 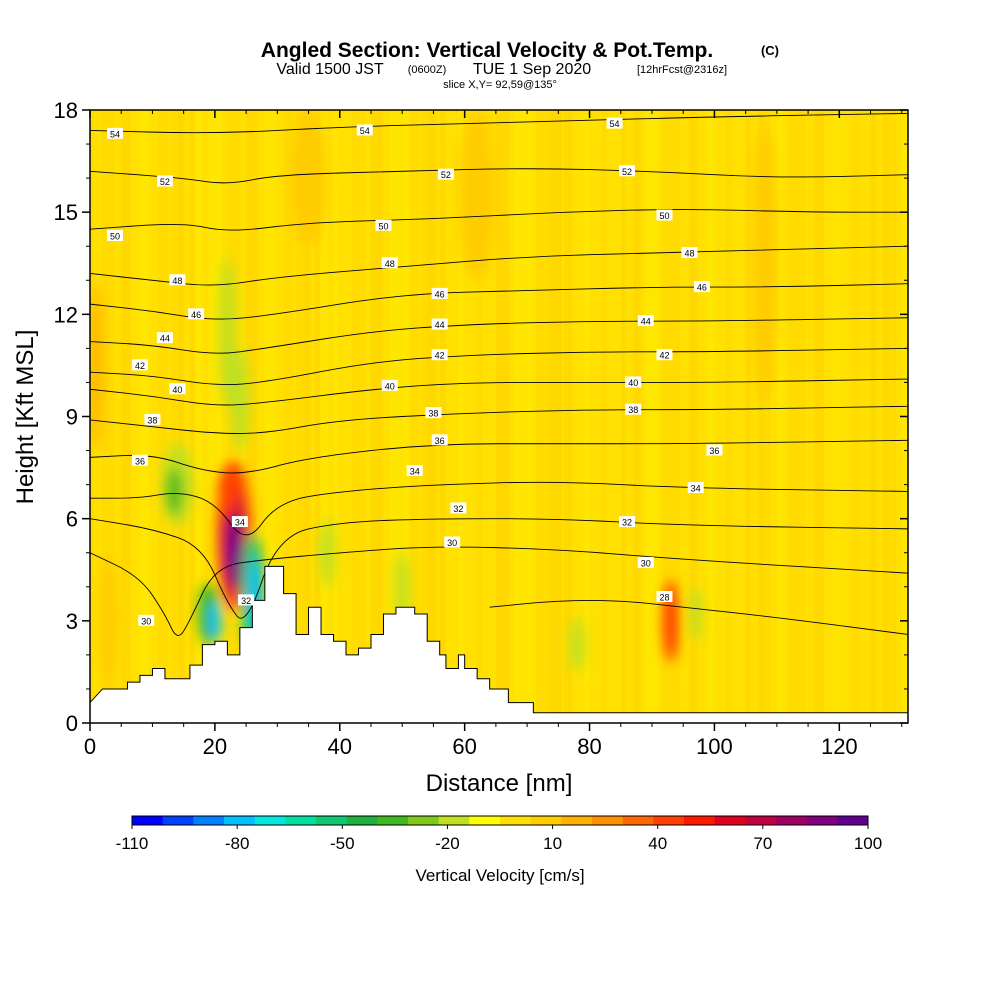 I want to click on contour-label: 48, so click(x=689, y=253).